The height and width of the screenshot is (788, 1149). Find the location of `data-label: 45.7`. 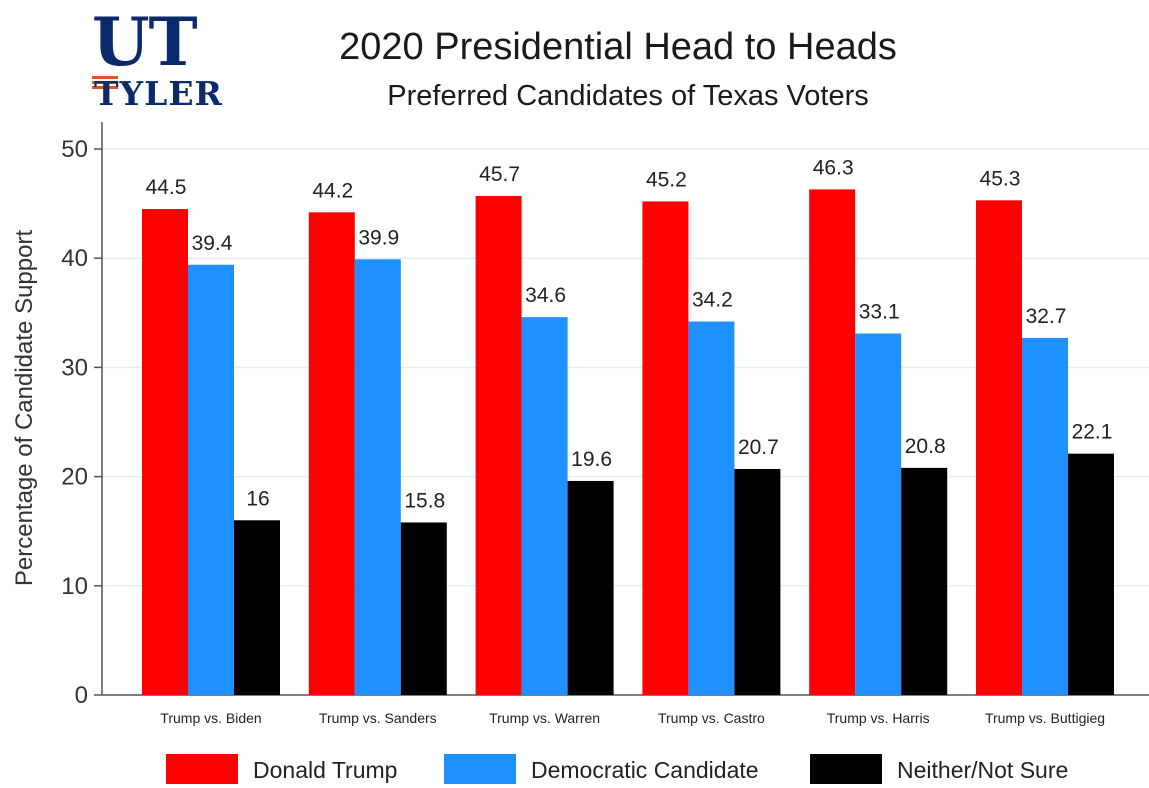

data-label: 45.7 is located at coordinates (499, 174).